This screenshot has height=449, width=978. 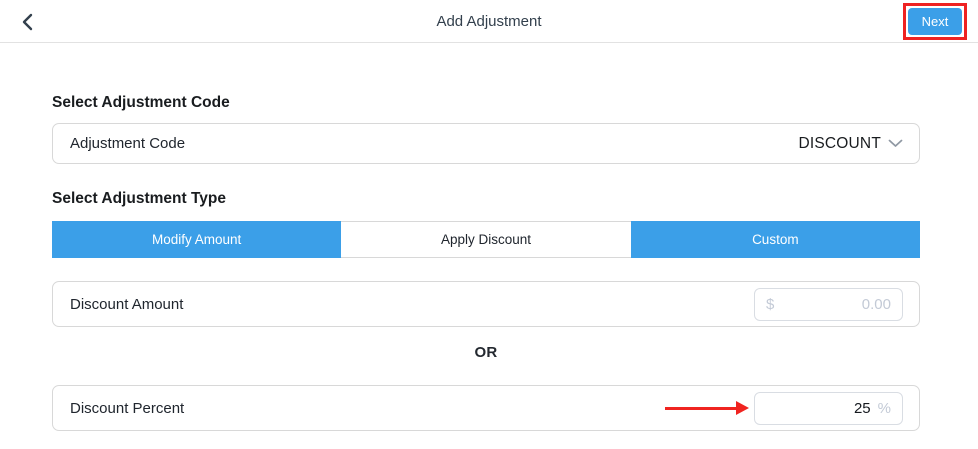 What do you see at coordinates (770, 304) in the screenshot?
I see `currency-prefix: $` at bounding box center [770, 304].